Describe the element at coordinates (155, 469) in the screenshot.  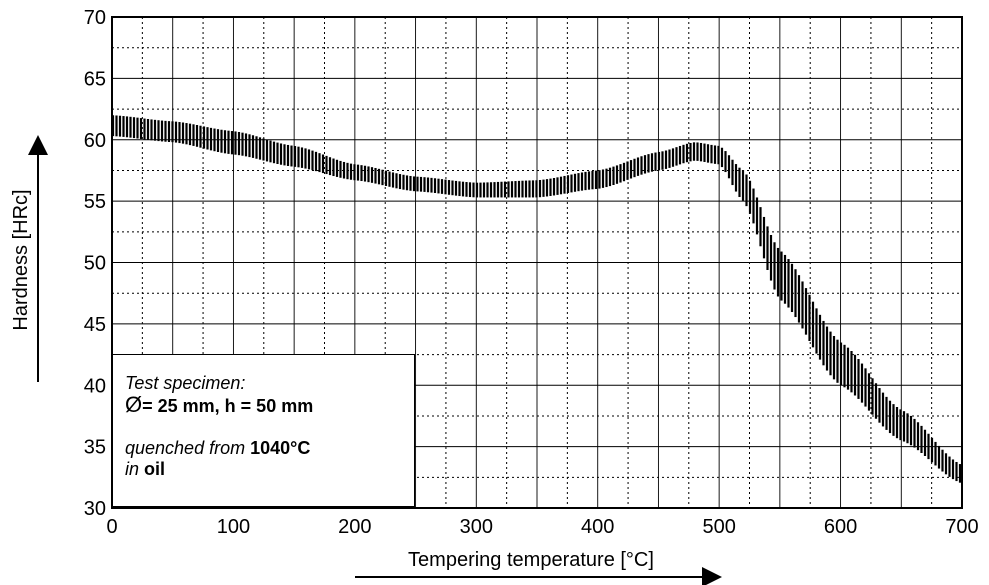
I see `legend-medium-value: oil` at that location.